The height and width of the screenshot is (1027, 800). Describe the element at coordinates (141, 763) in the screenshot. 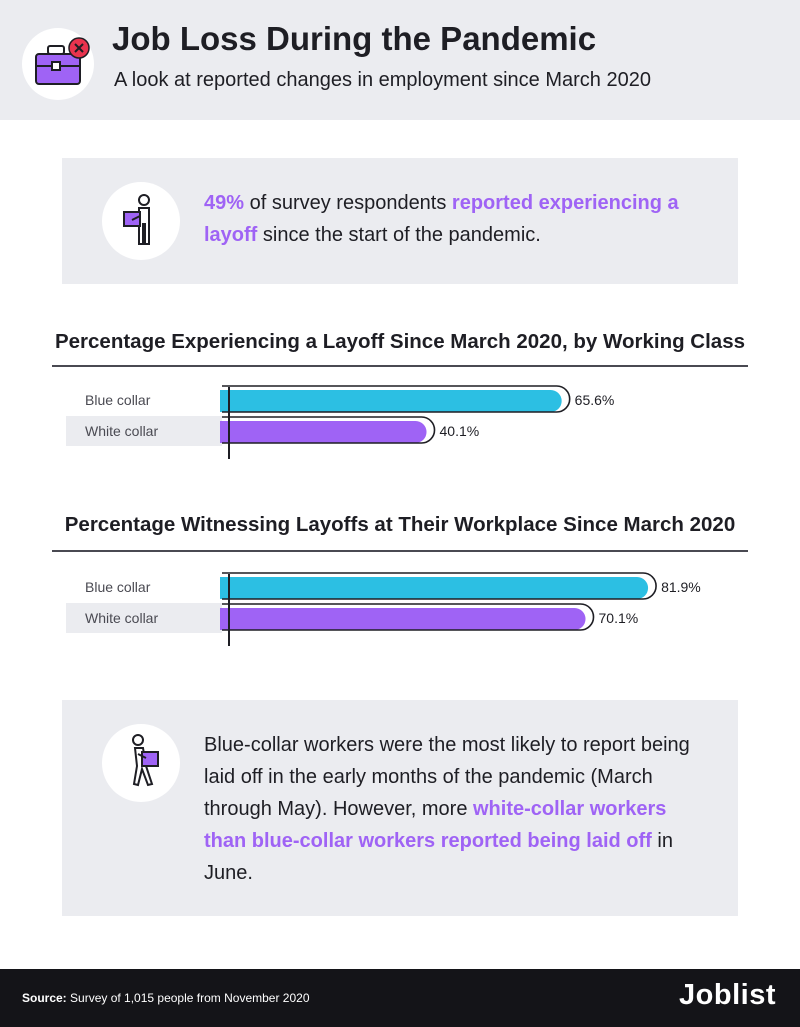

I see `worker-walking-with-box-icon` at that location.